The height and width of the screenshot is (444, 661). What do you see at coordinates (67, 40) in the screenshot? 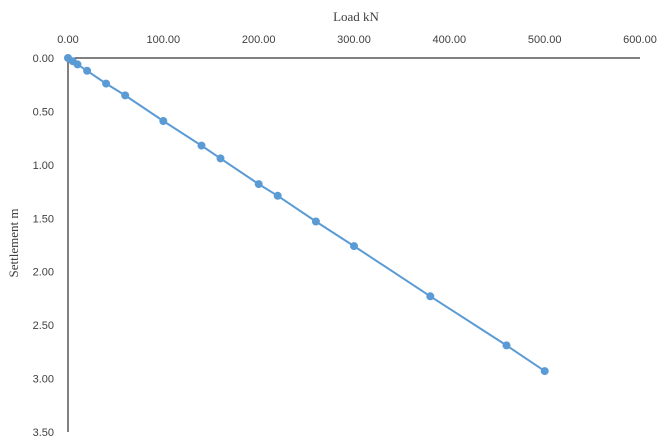
I see `x-tick-label: 0.00` at bounding box center [67, 40].